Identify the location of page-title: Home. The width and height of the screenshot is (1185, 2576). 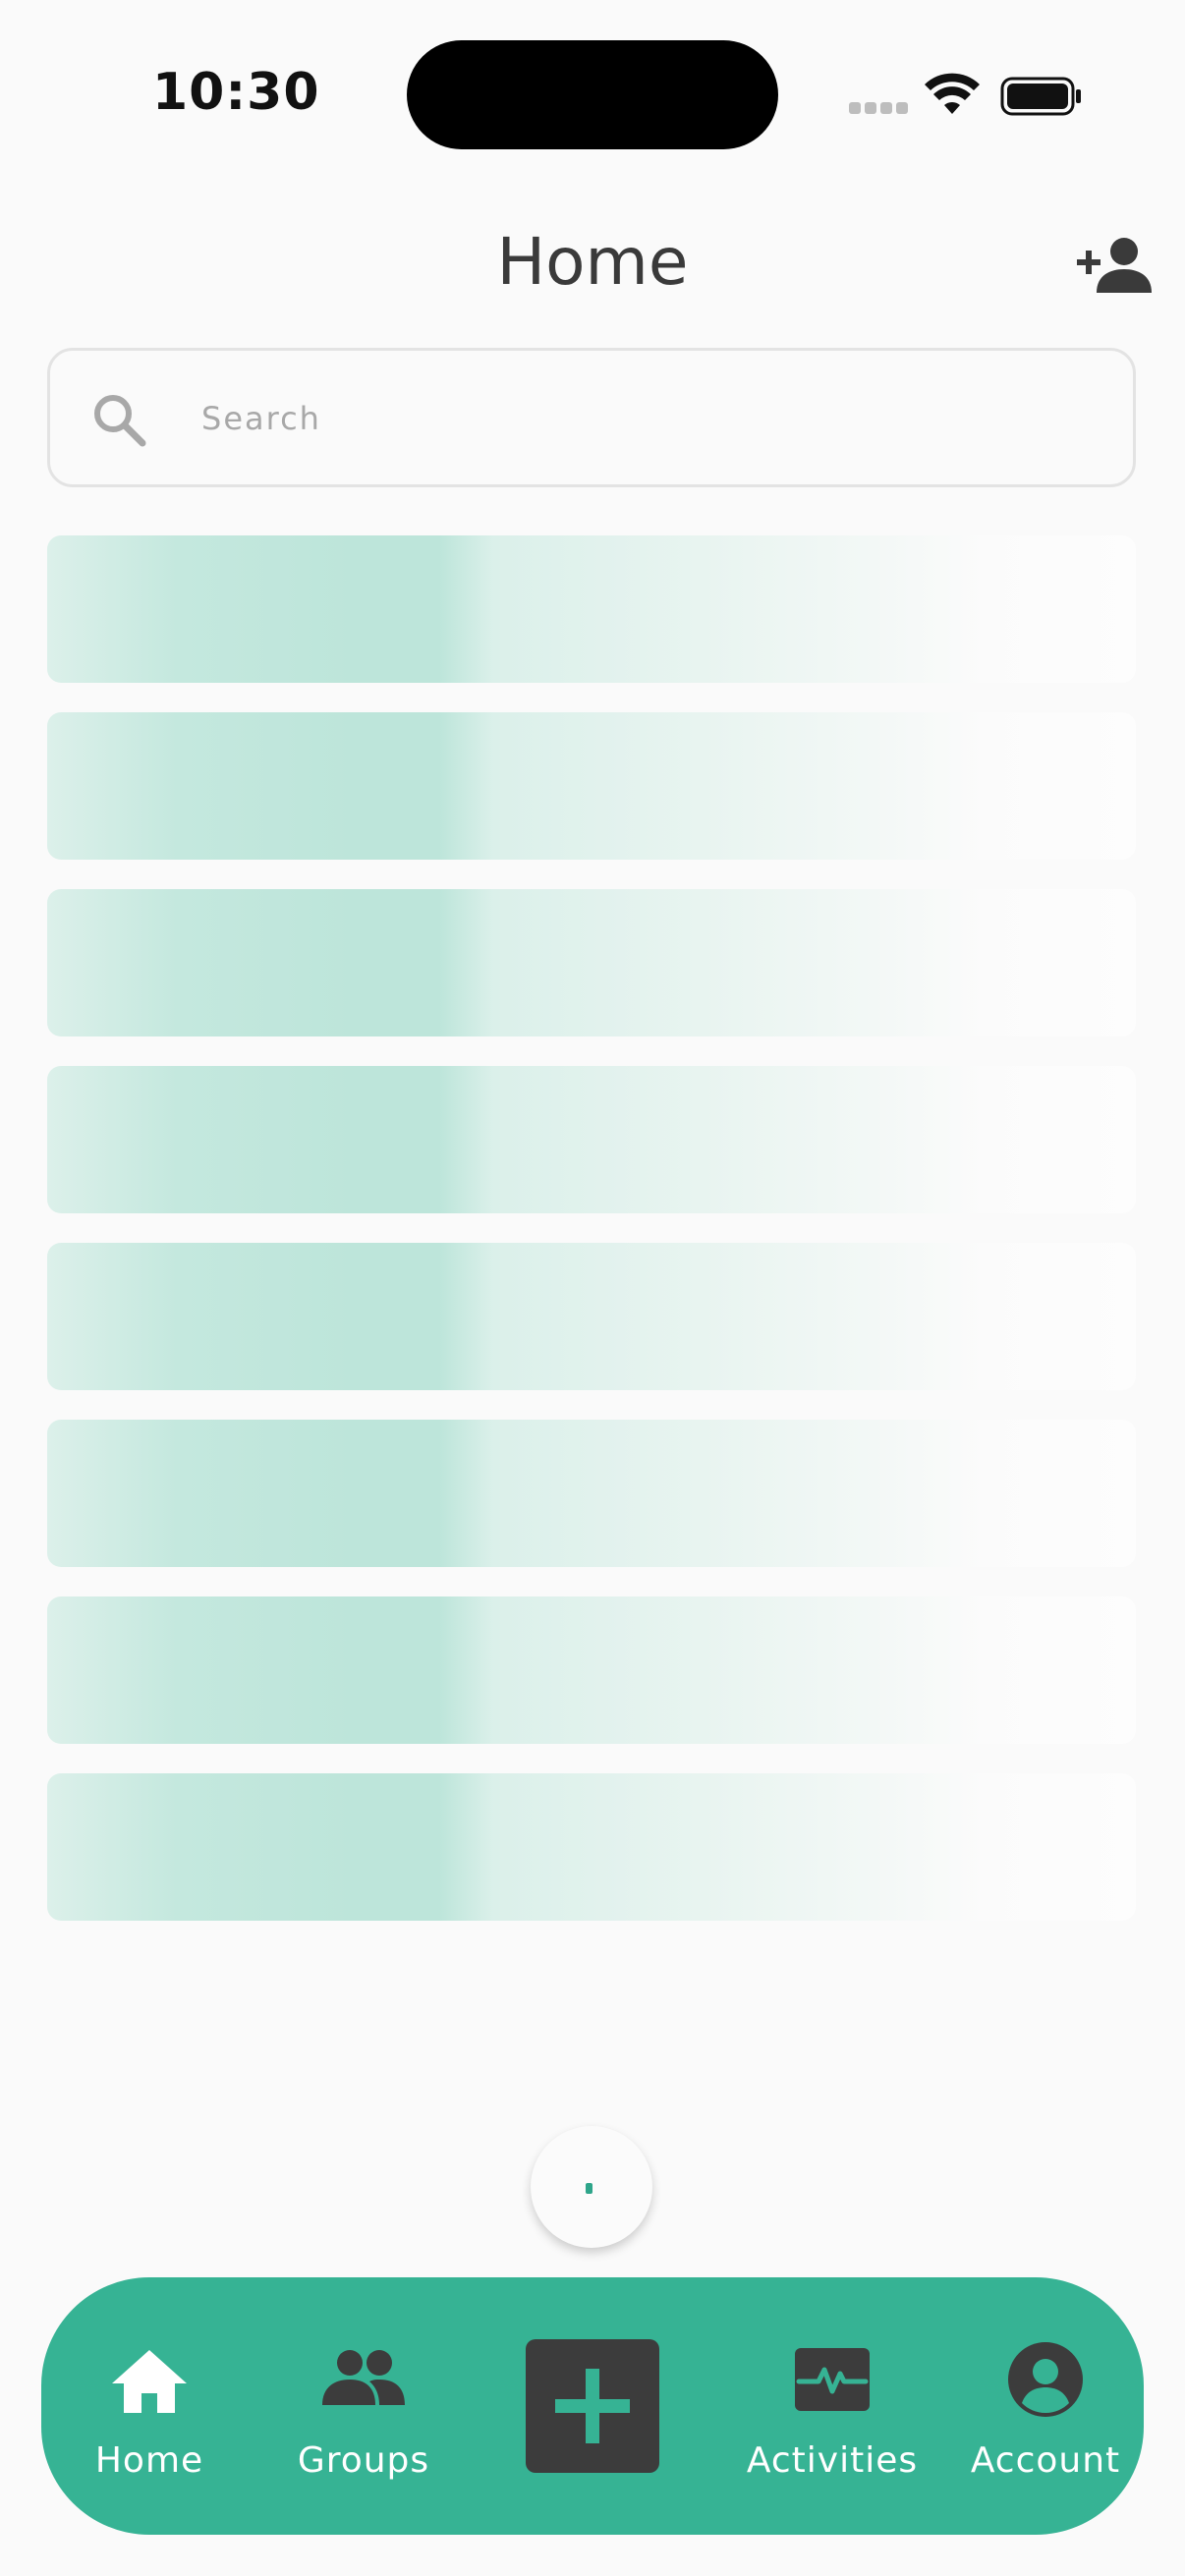
(592, 262).